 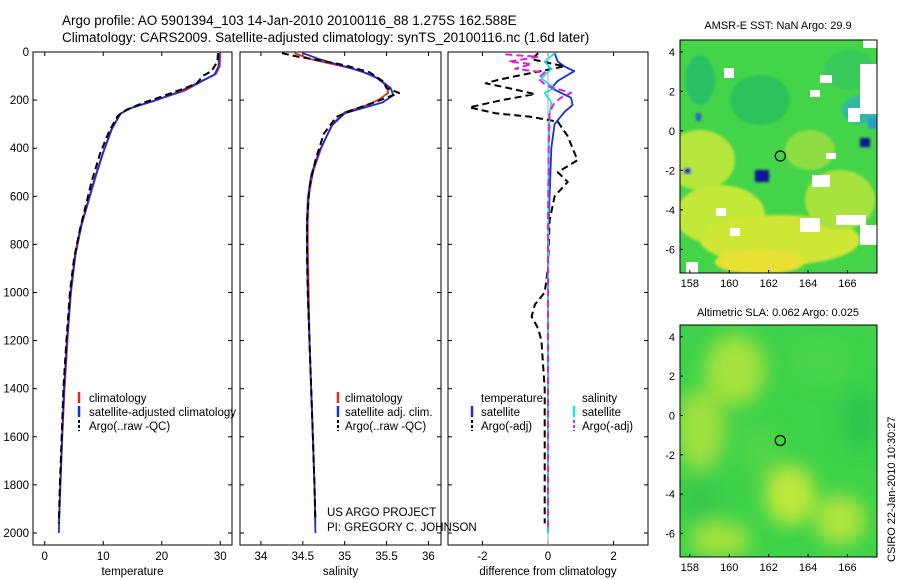 What do you see at coordinates (16, 342) in the screenshot?
I see `y-tick-label: 1200` at bounding box center [16, 342].